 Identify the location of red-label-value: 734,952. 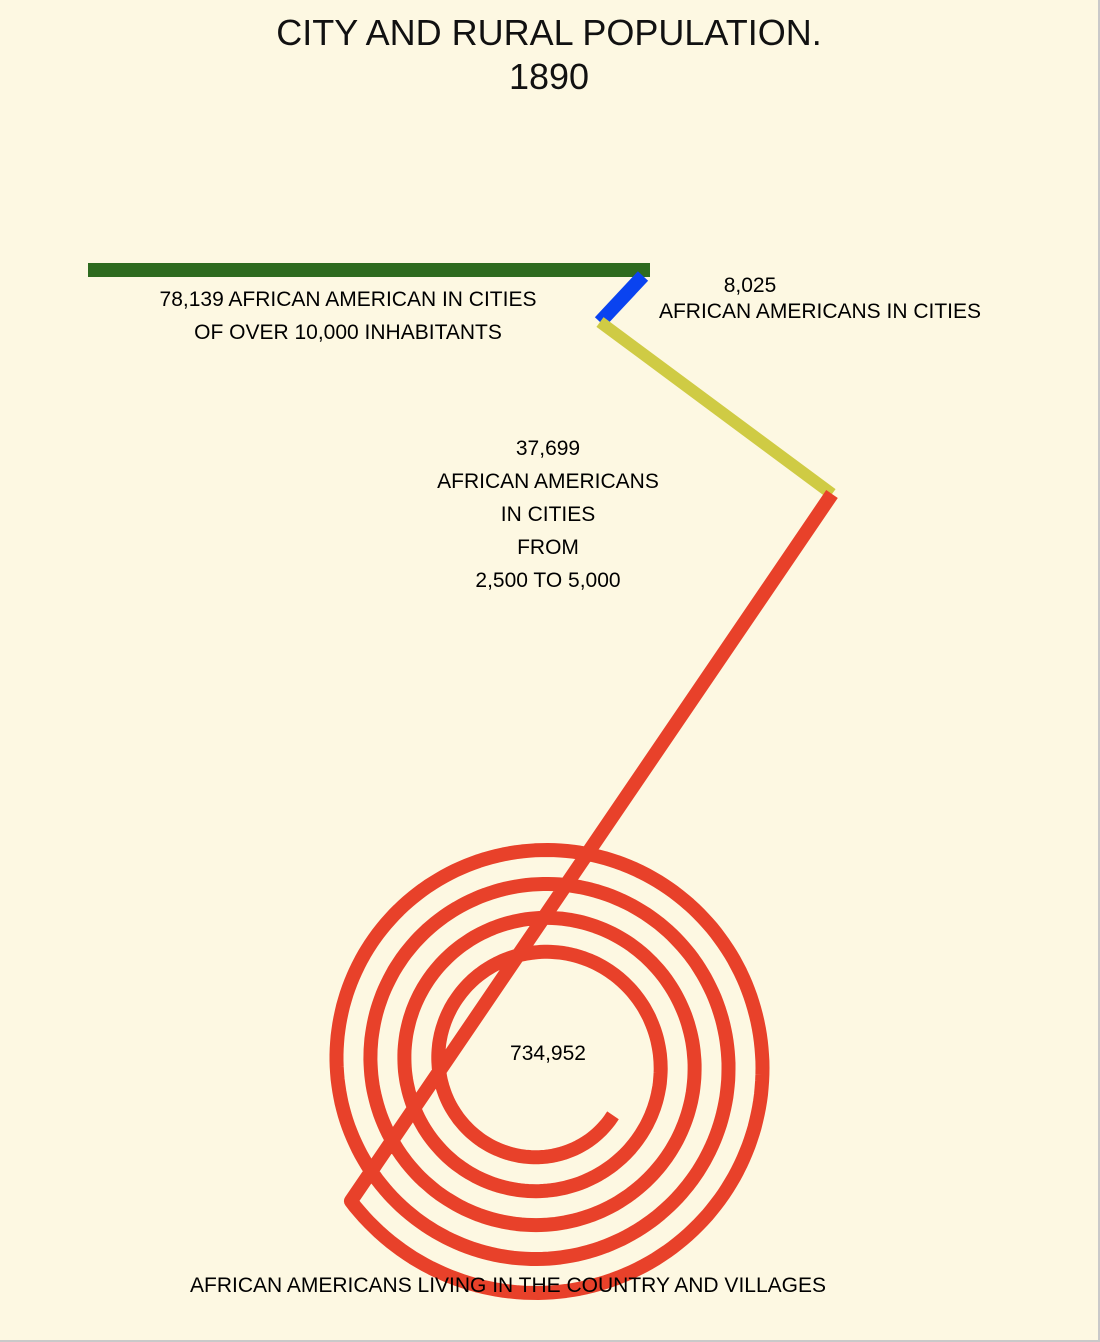
(548, 1053).